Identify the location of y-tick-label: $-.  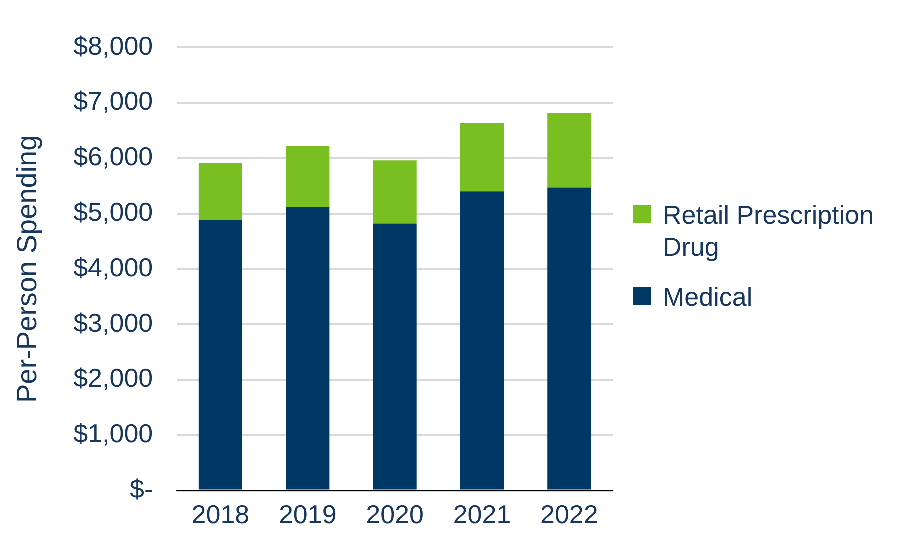
(142, 489).